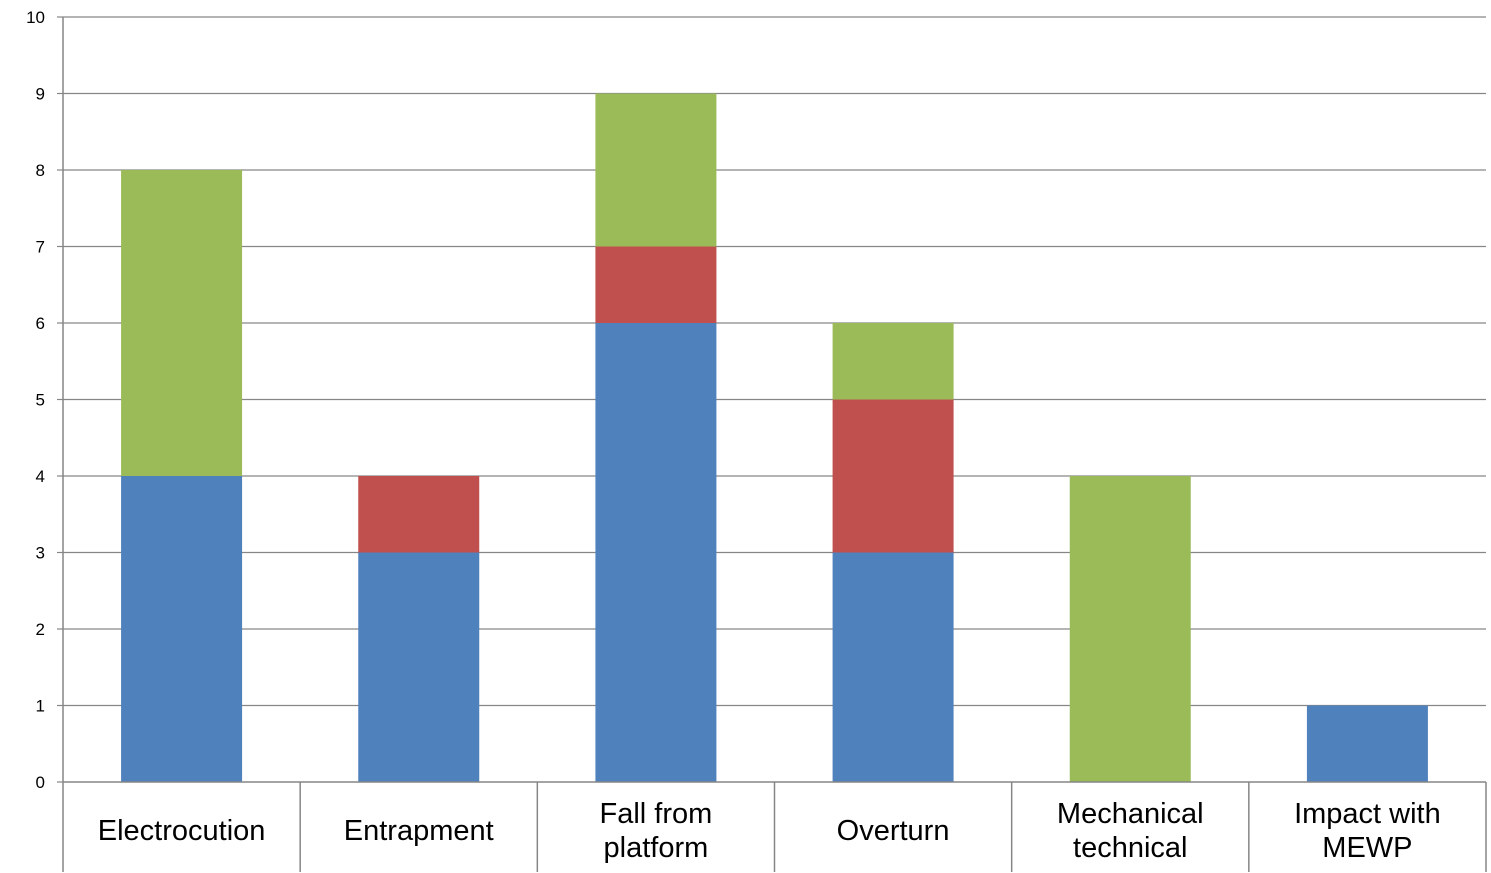  Describe the element at coordinates (40, 553) in the screenshot. I see `y-tick-label: 3` at that location.